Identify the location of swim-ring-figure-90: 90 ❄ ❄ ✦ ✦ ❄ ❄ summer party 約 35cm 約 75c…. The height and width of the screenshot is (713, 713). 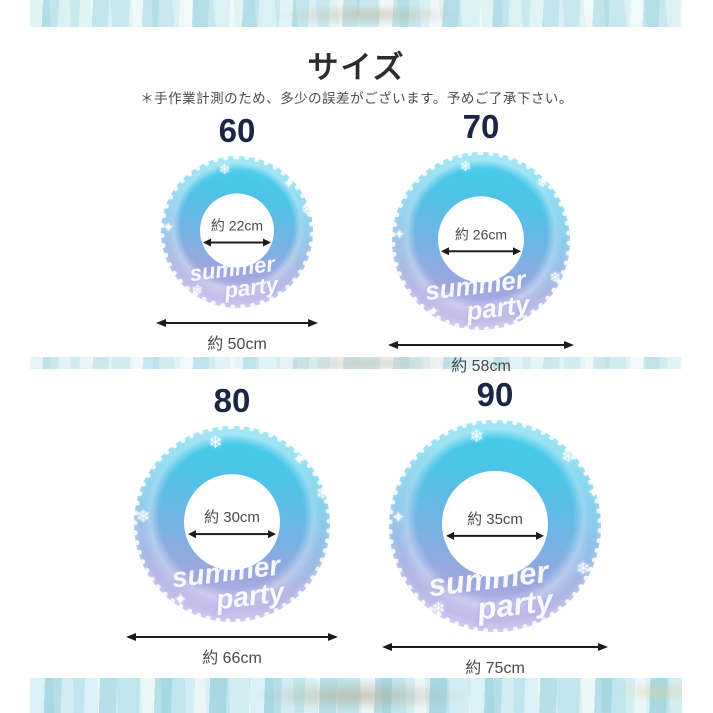
(495, 527).